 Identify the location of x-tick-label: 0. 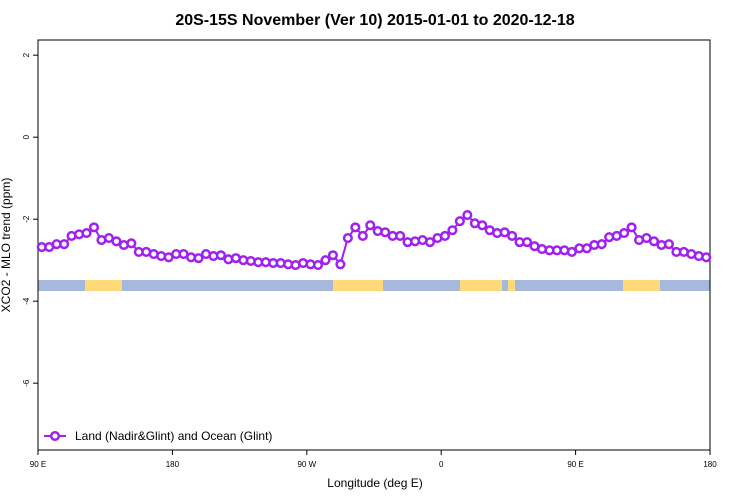
(441, 464).